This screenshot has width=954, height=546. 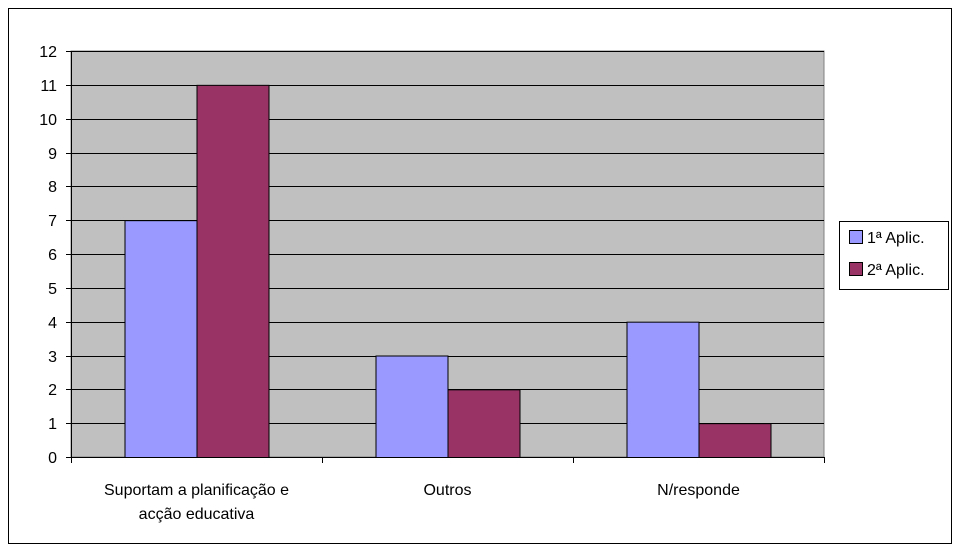 I want to click on x-category-label: acção educativa, so click(x=197, y=514).